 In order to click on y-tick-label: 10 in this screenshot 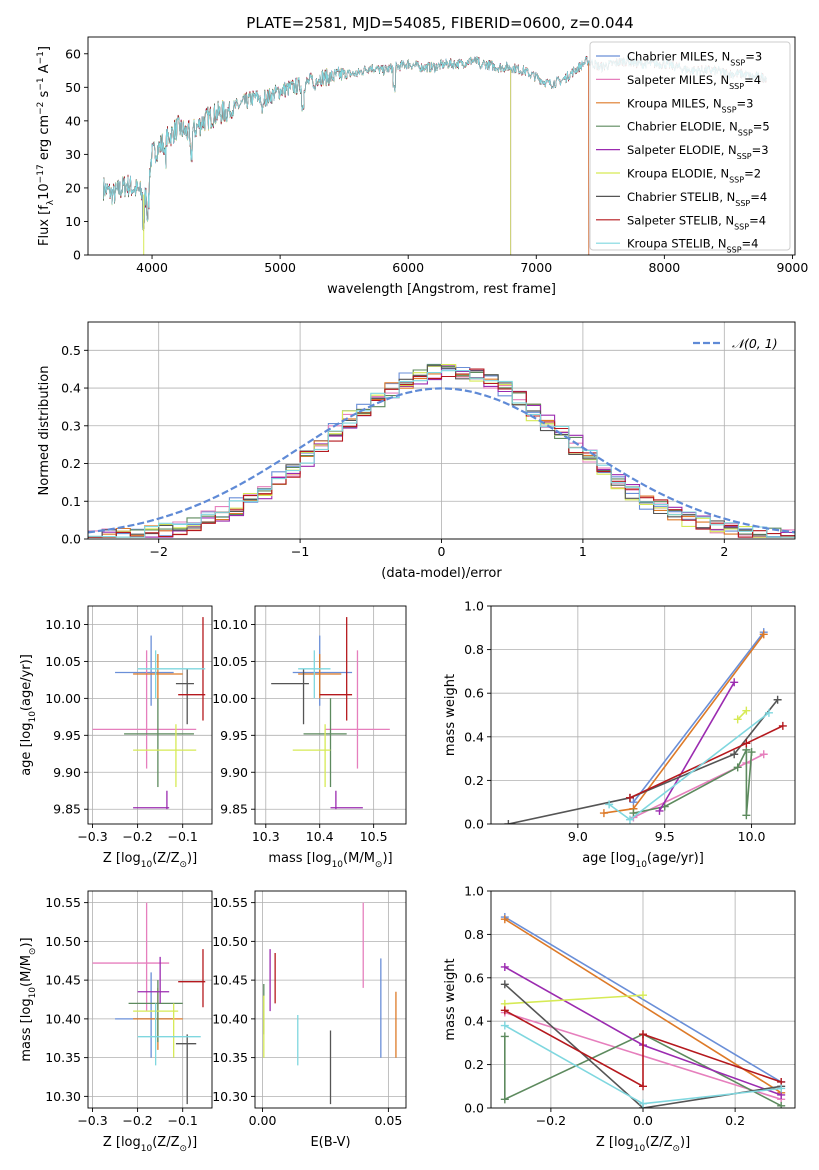, I will do `click(73, 221)`.